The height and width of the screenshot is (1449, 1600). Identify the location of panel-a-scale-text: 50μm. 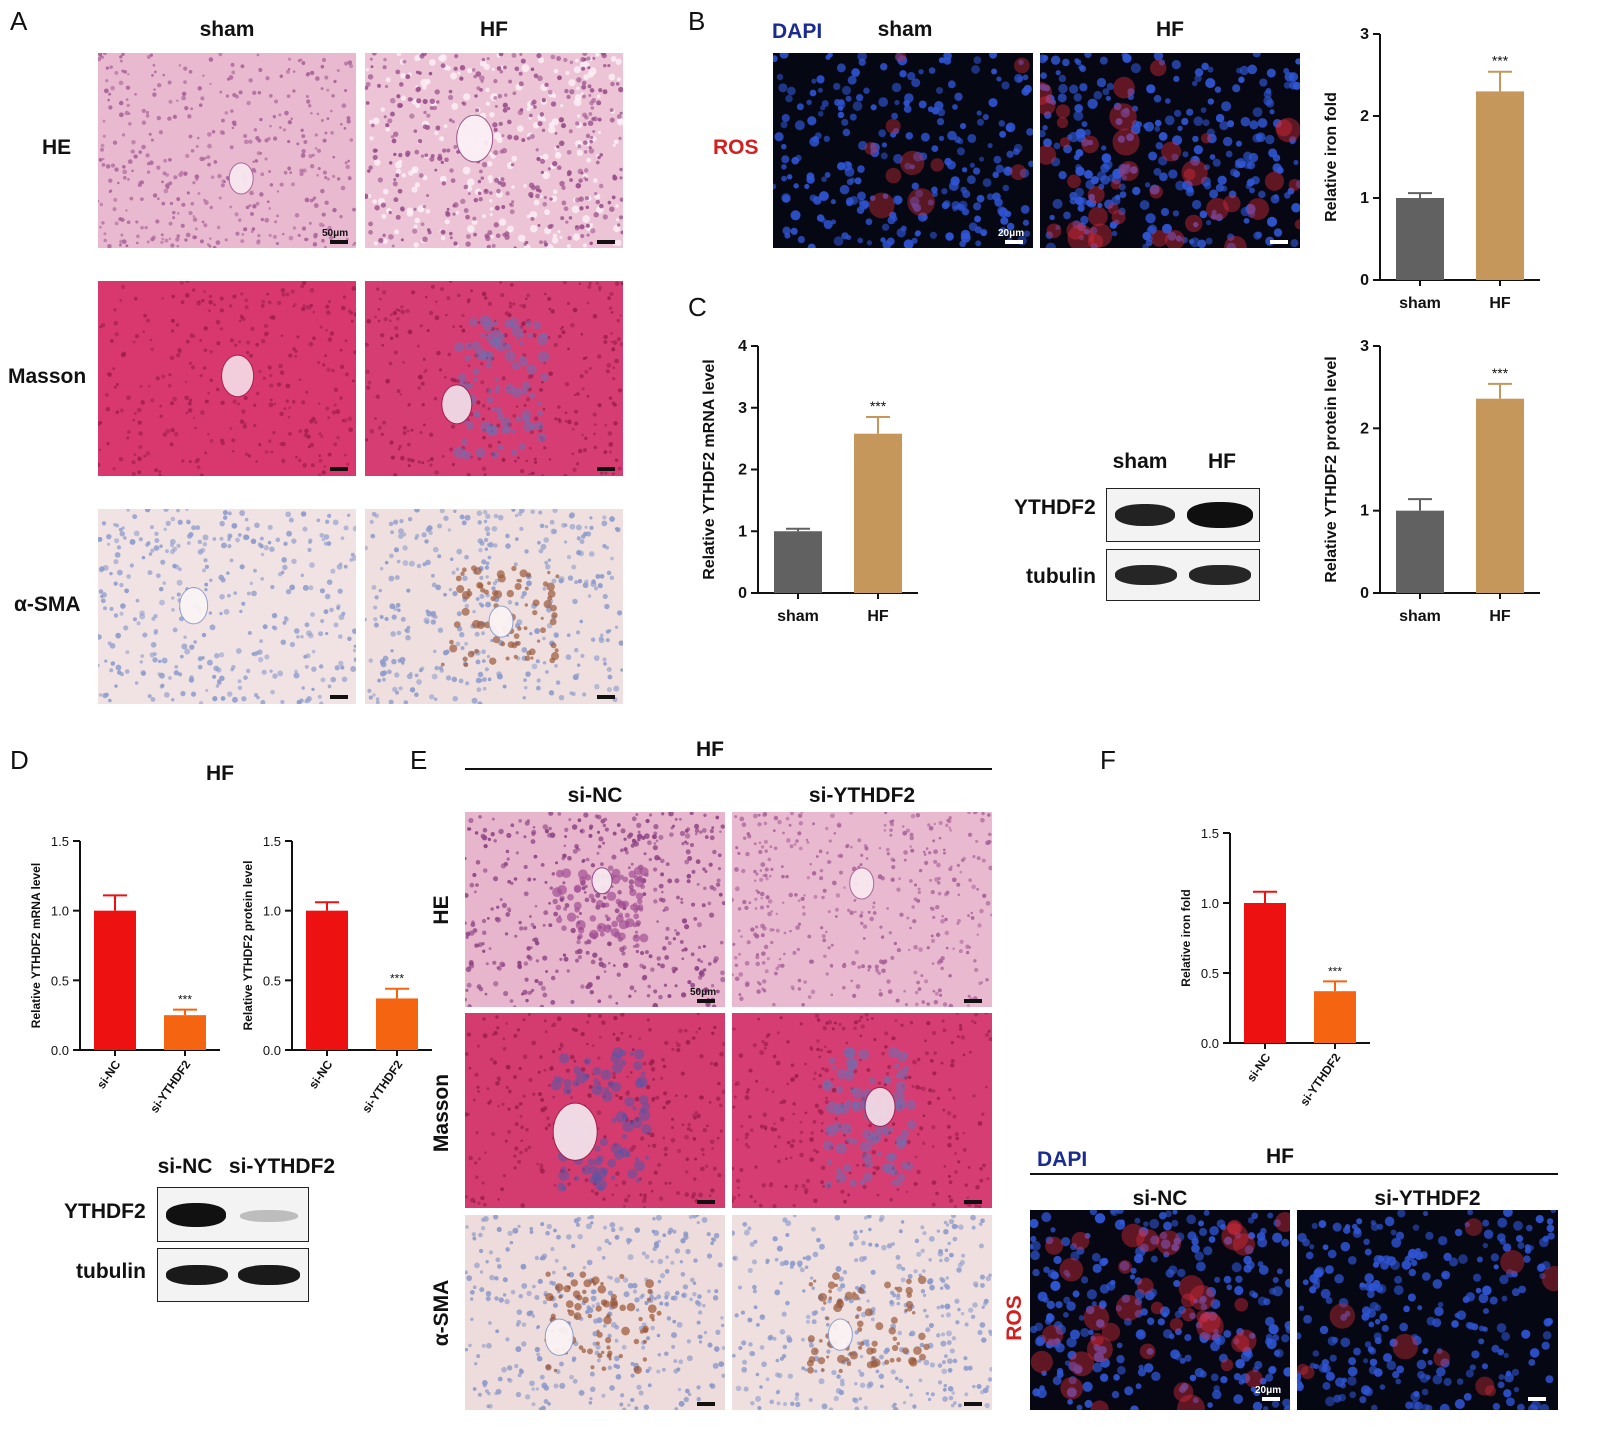
(335, 233).